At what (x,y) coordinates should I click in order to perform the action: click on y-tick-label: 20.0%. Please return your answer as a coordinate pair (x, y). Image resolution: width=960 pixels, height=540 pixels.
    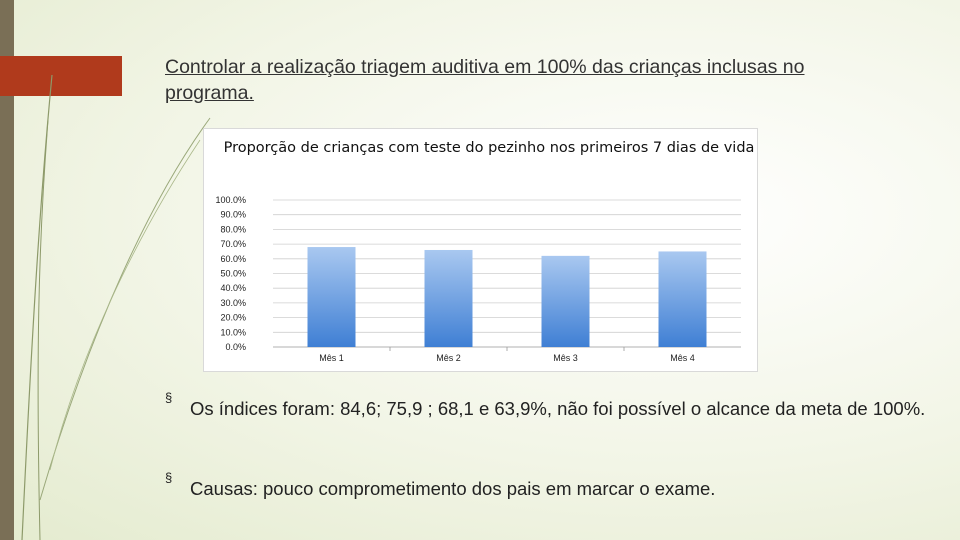
    Looking at the image, I should click on (233, 318).